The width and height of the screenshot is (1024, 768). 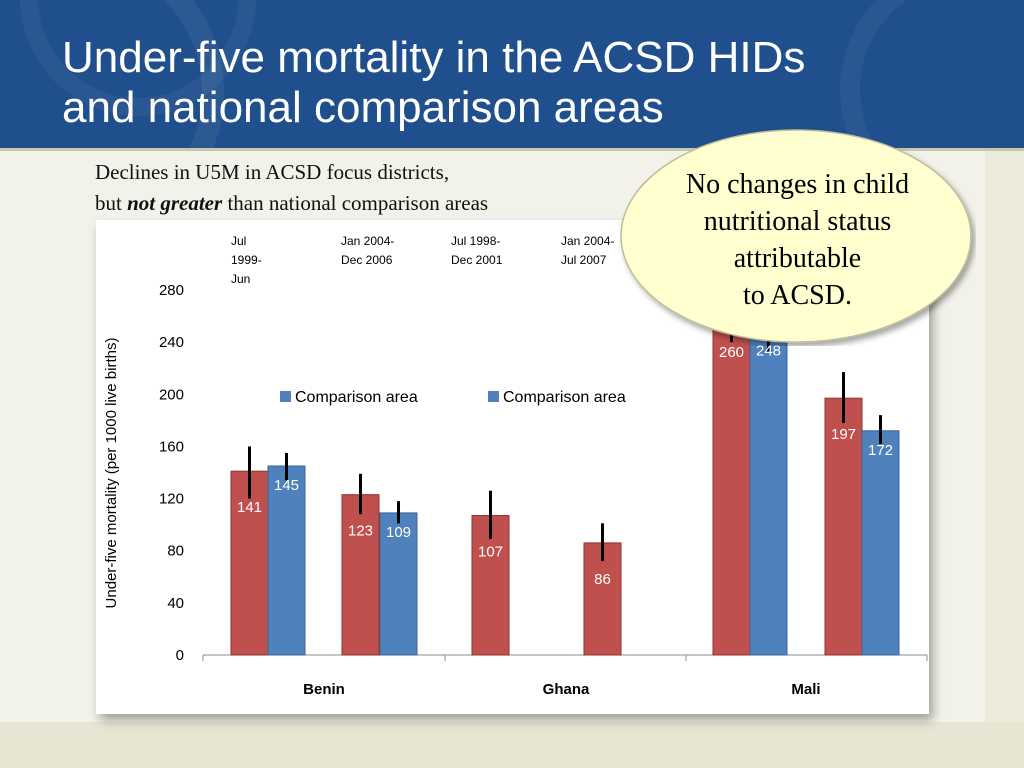 I want to click on y-tick-label: 200, so click(x=171, y=394).